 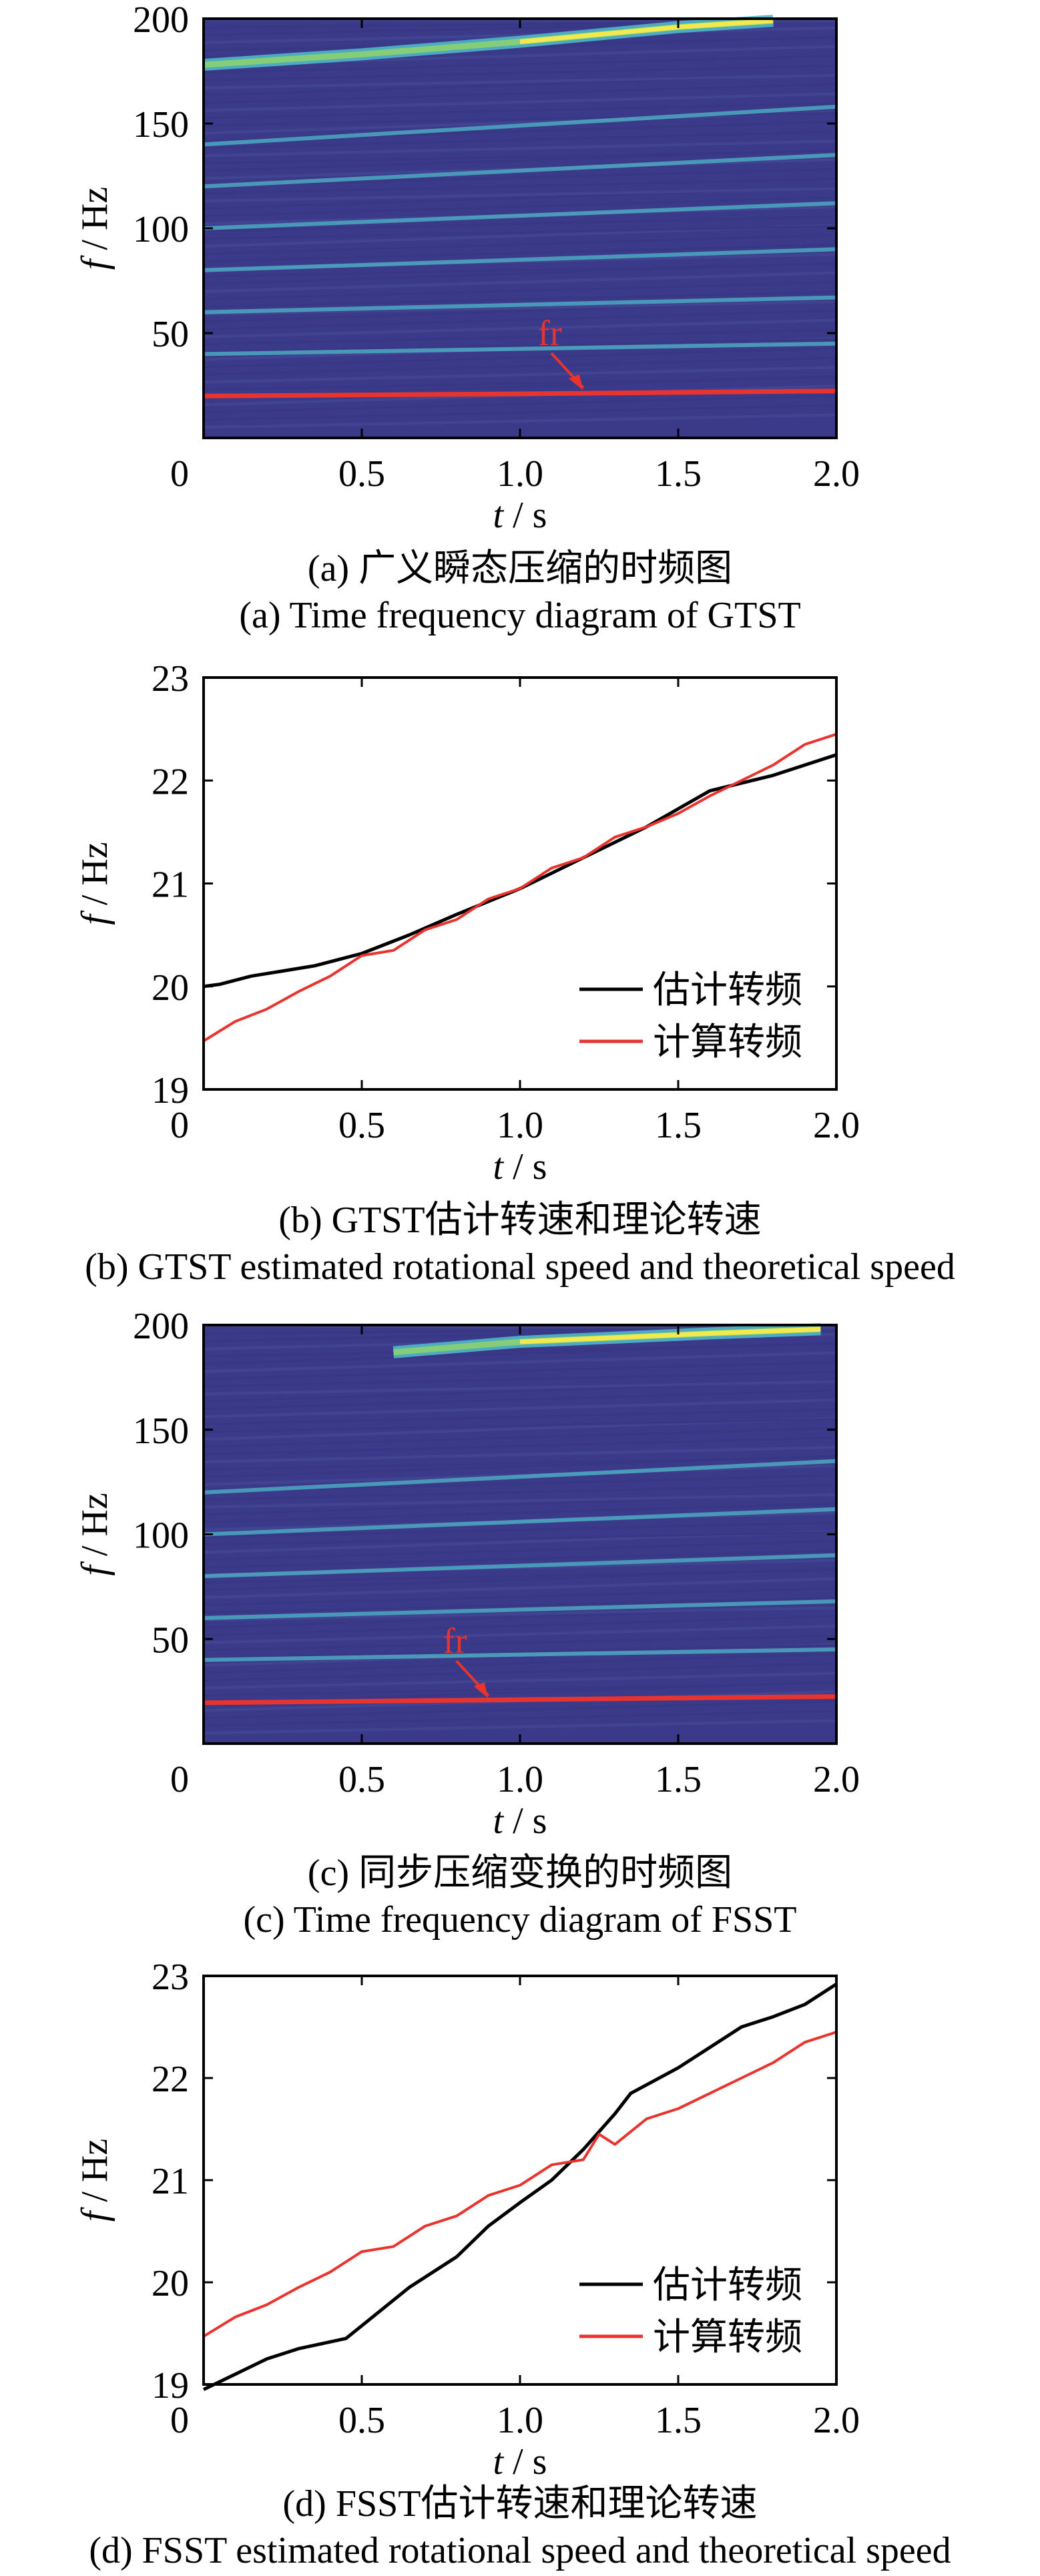 What do you see at coordinates (161, 1536) in the screenshot?
I see `y-tick-label: 100` at bounding box center [161, 1536].